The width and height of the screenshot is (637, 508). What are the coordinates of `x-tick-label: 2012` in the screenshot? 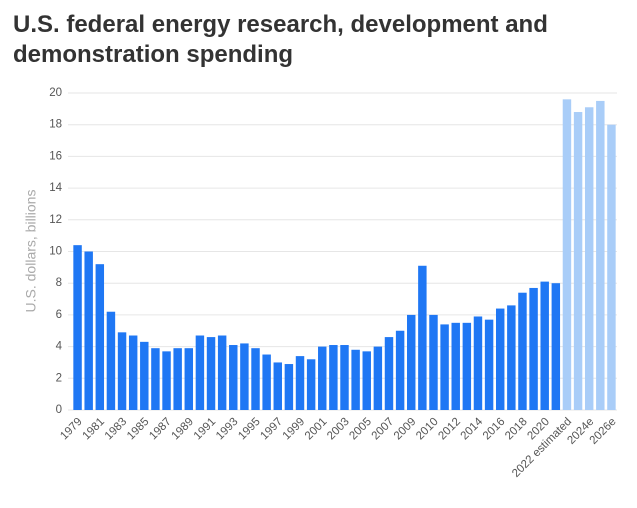 It's located at (449, 429).